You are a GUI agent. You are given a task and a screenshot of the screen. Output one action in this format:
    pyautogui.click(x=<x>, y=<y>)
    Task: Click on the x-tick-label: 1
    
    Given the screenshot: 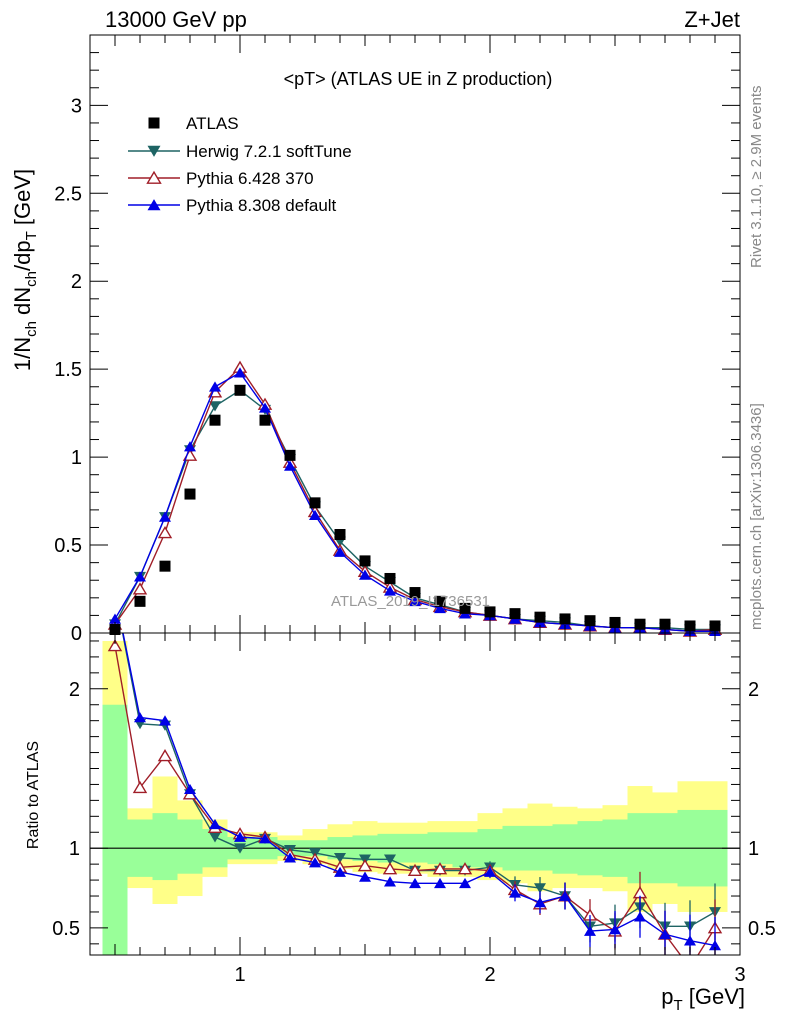 What is the action you would take?
    pyautogui.click(x=239, y=975)
    